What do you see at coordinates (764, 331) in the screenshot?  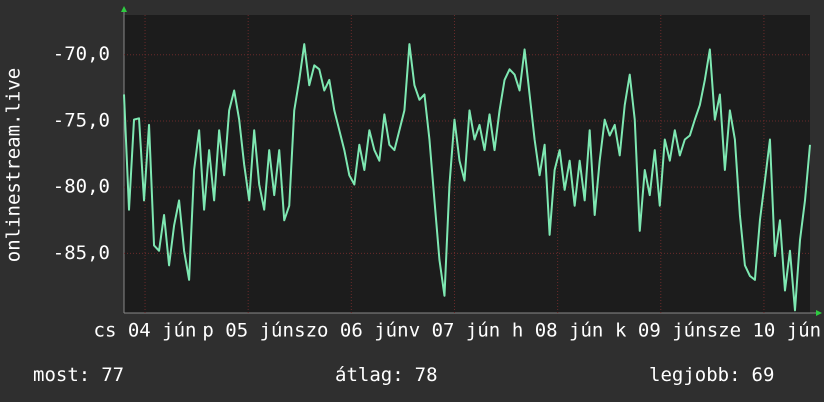 I see `x-tick-label: sze 10 jún` at bounding box center [764, 331].